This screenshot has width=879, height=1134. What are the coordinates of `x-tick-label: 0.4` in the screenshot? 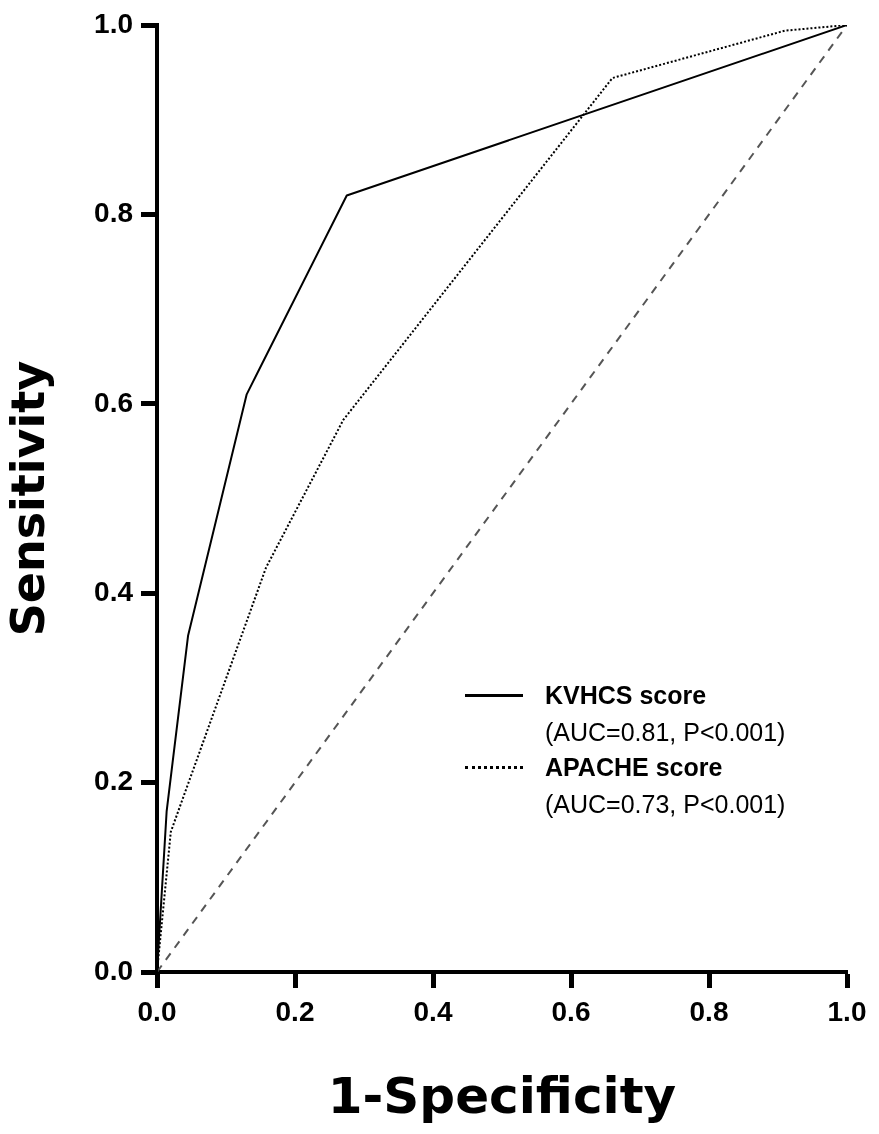 It's located at (433, 1011).